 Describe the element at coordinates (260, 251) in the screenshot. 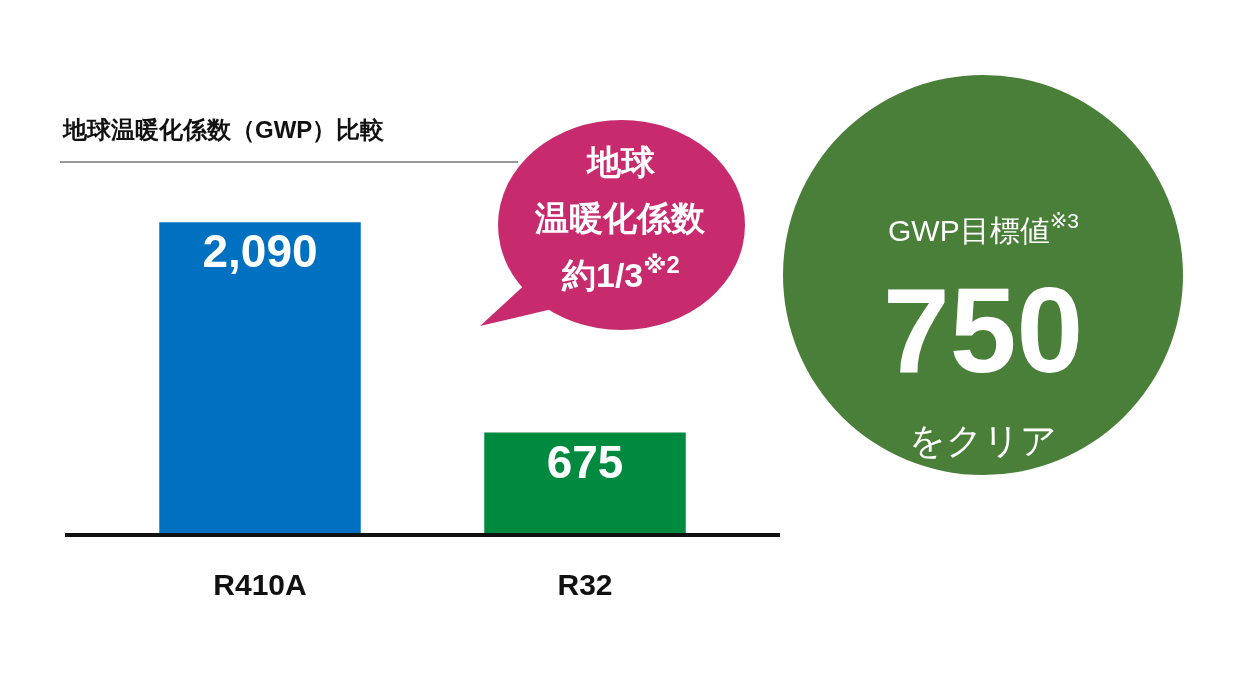

I see `data-label: 2,090` at that location.